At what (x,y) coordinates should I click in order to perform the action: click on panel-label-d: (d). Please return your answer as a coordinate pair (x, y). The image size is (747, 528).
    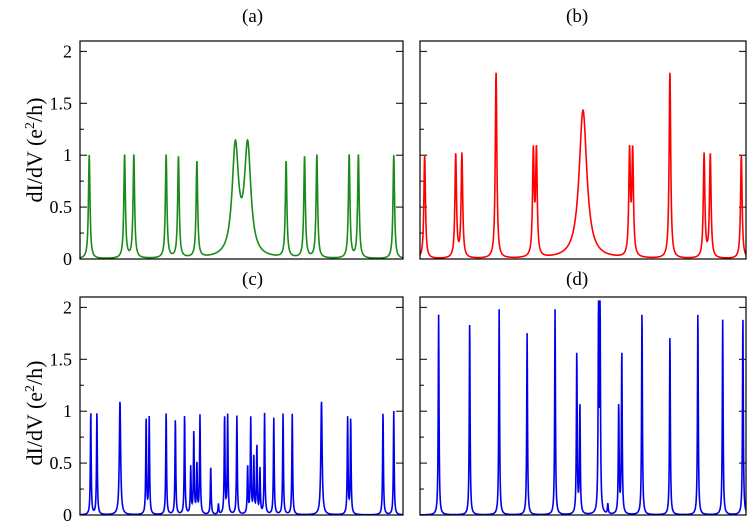
    Looking at the image, I should click on (577, 279).